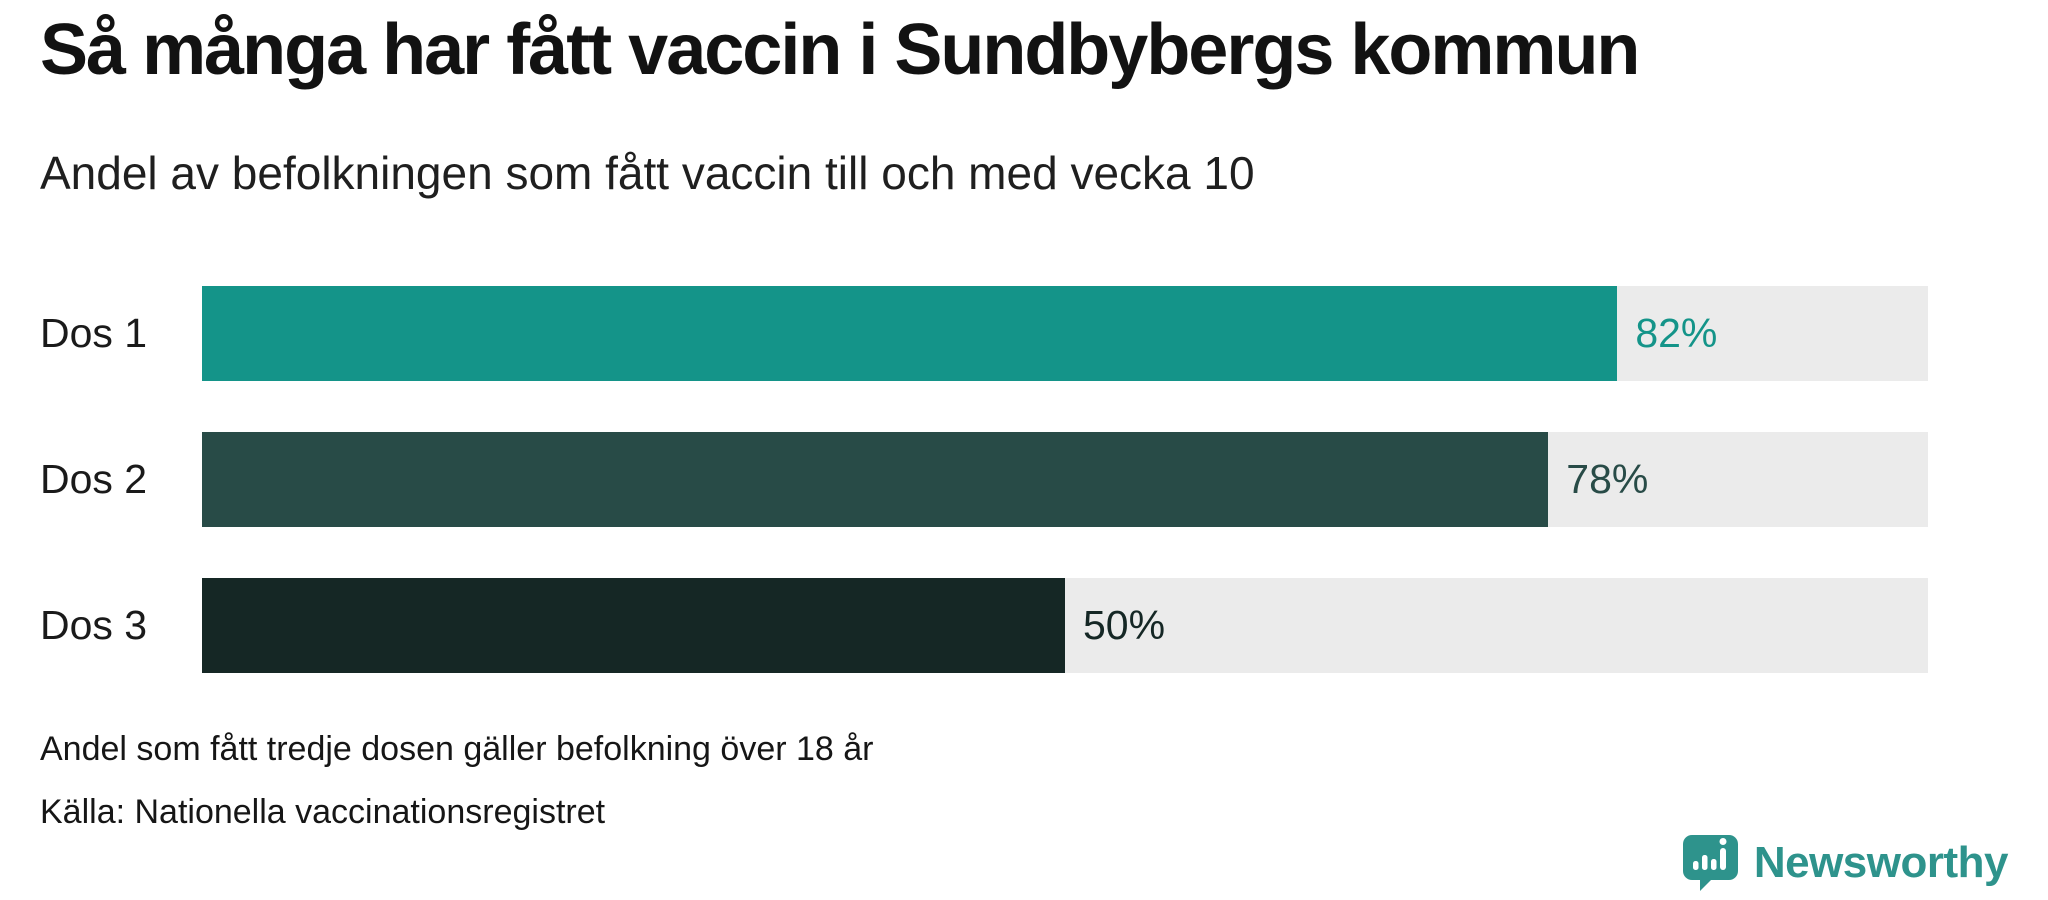 The height and width of the screenshot is (900, 2048). I want to click on bar-row: Dos 2 78%, so click(984, 480).